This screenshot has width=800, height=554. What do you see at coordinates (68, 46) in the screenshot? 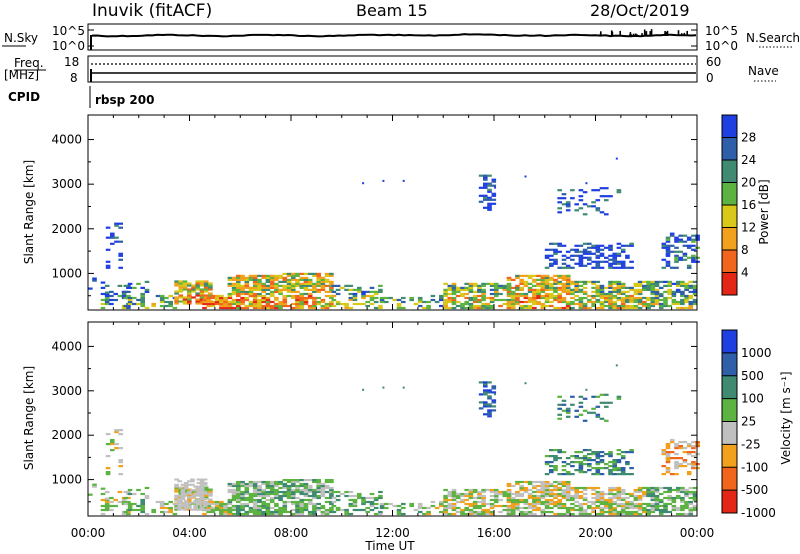
I see `noise-tick-left-bottom: 10^0` at bounding box center [68, 46].